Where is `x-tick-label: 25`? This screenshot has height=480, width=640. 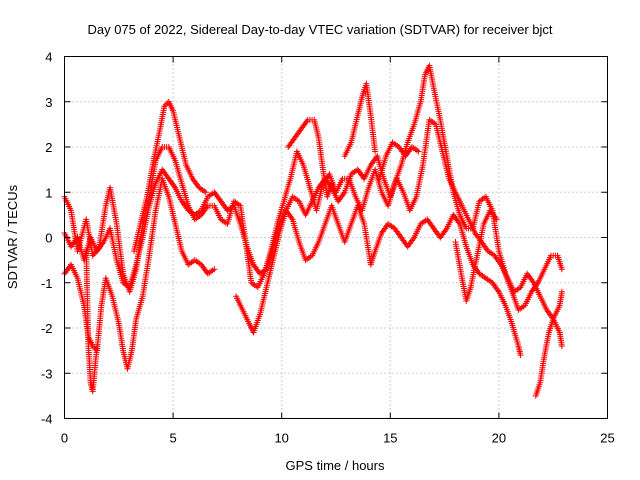 x-tick-label: 25 is located at coordinates (607, 438).